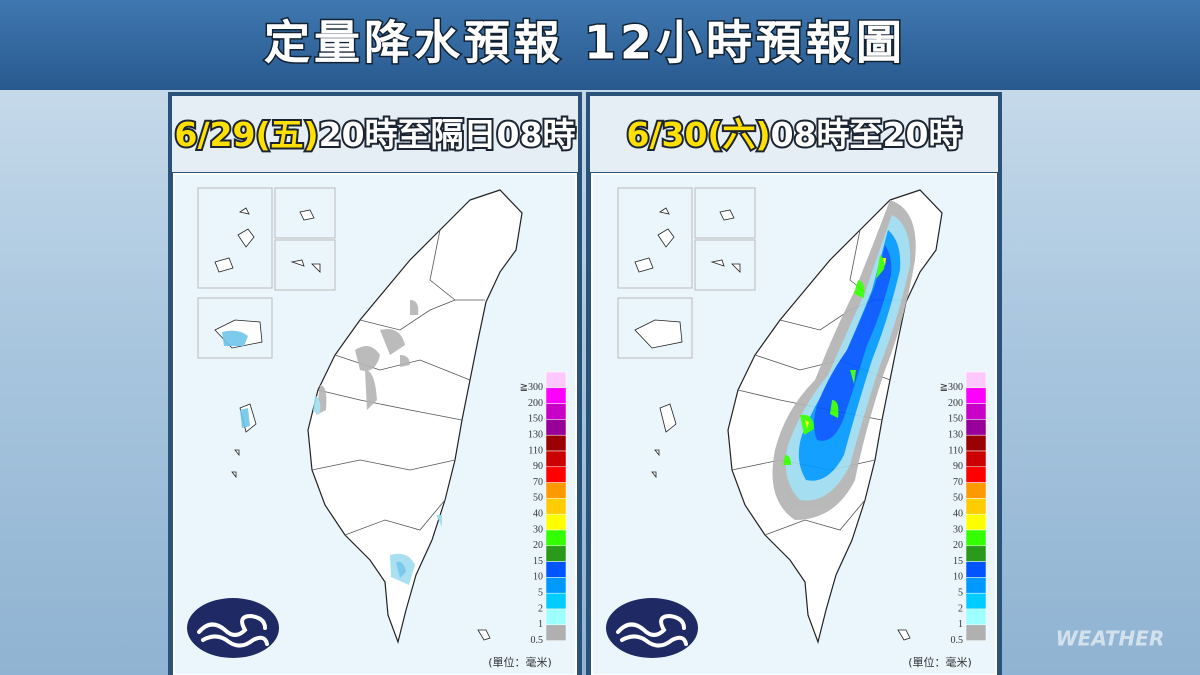 The height and width of the screenshot is (675, 1200). What do you see at coordinates (247, 134) in the screenshot?
I see `date: 6/29(五)` at bounding box center [247, 134].